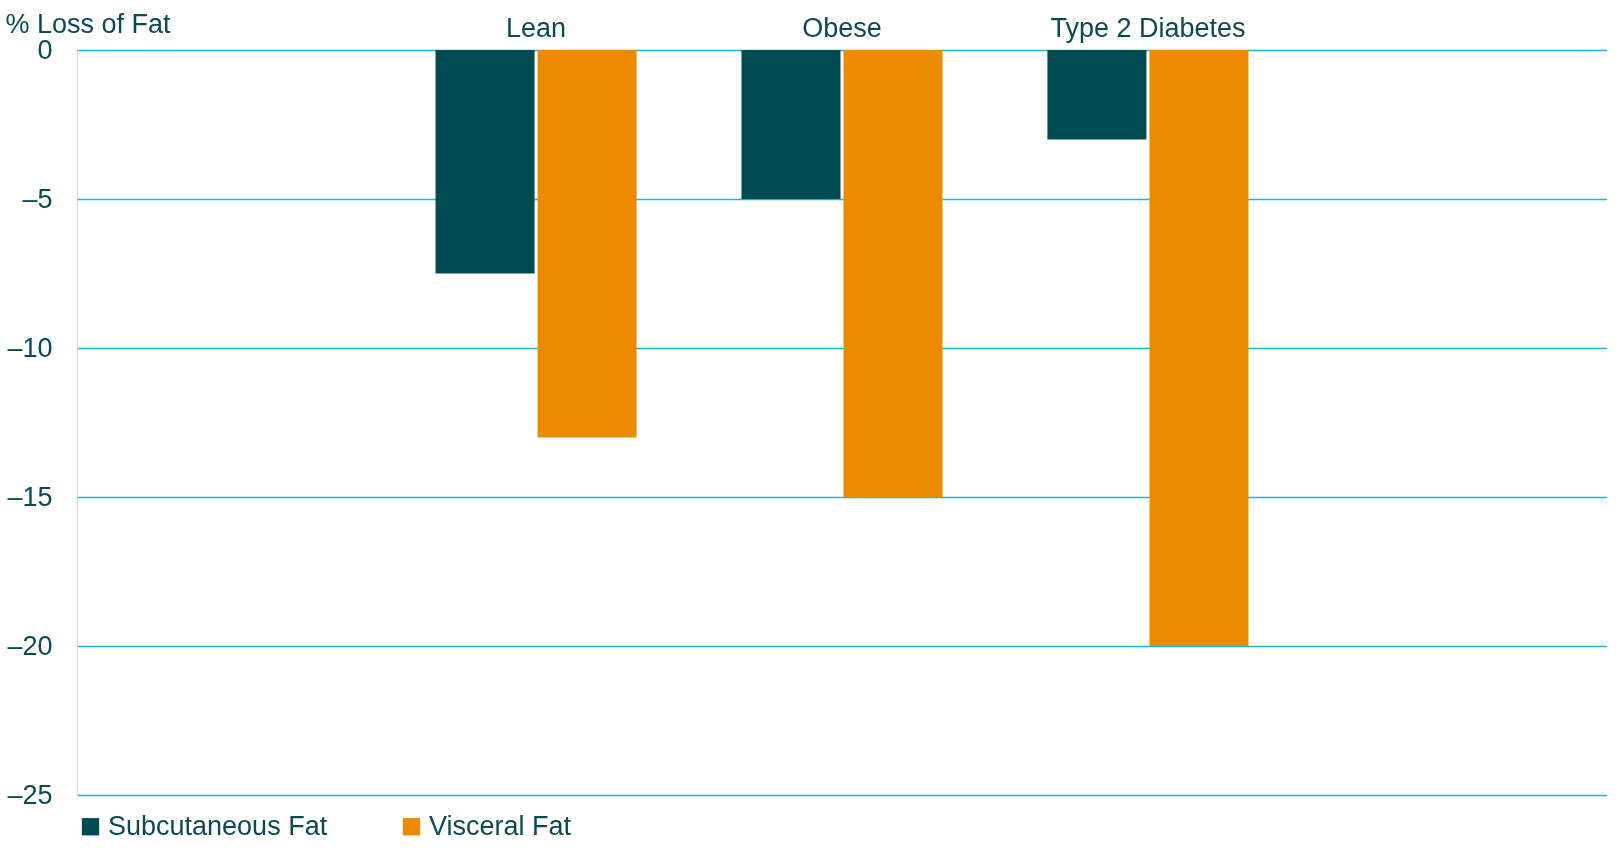 Image resolution: width=1618 pixels, height=860 pixels. I want to click on y-tick-label: –15, so click(30, 496).